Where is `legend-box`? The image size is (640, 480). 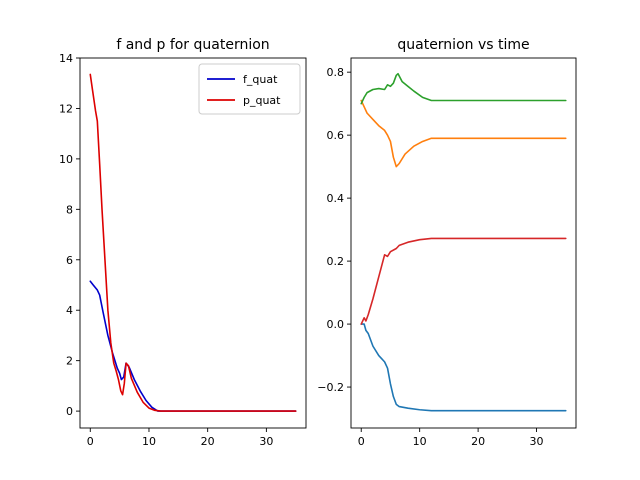
legend-box is located at coordinates (249, 89).